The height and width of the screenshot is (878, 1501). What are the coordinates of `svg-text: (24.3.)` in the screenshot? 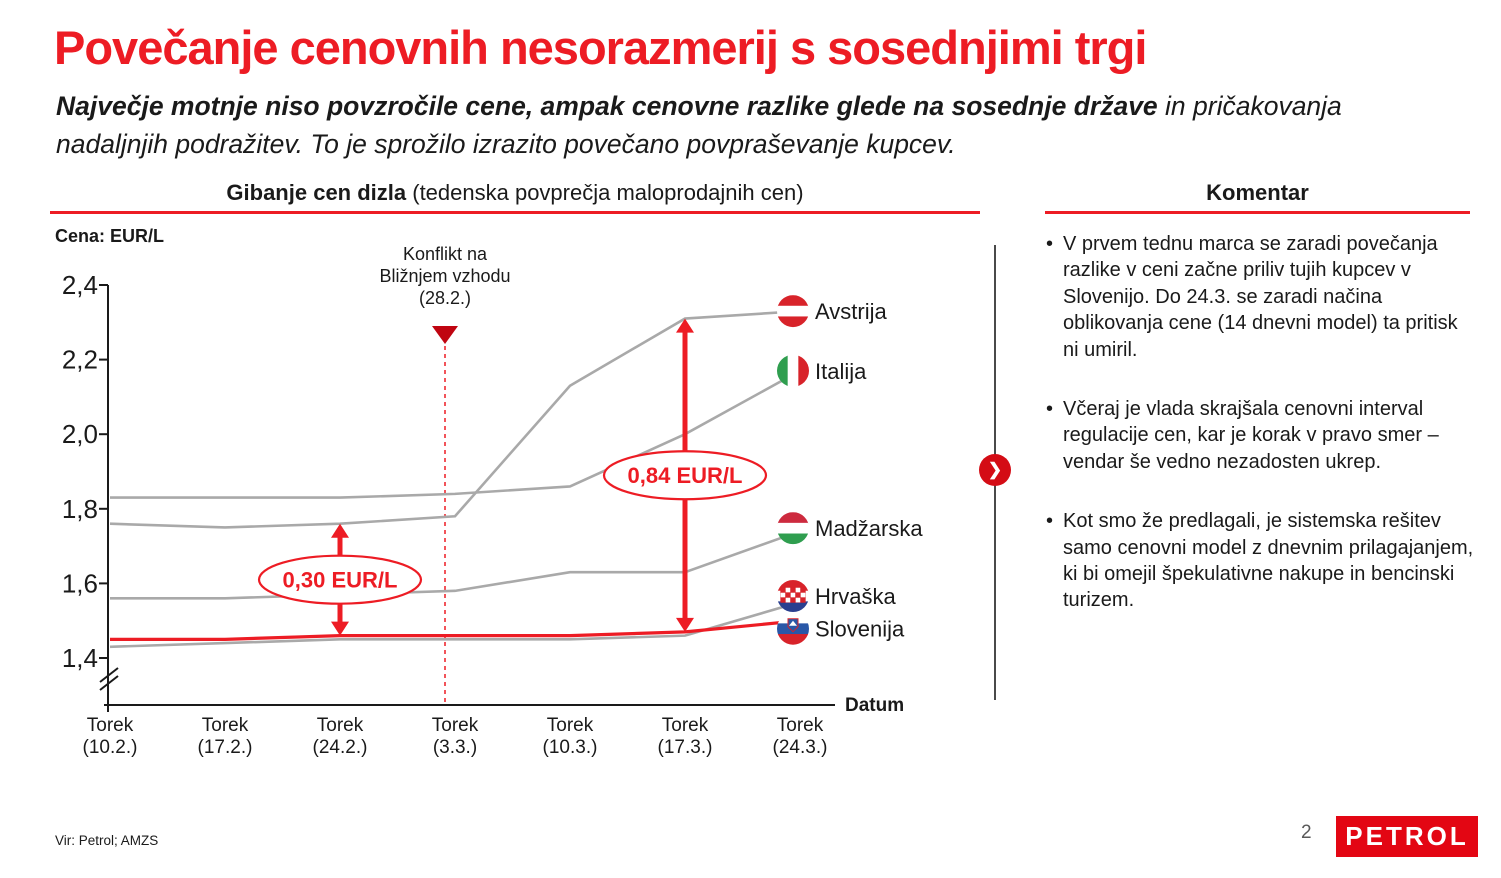 It's located at (800, 747).